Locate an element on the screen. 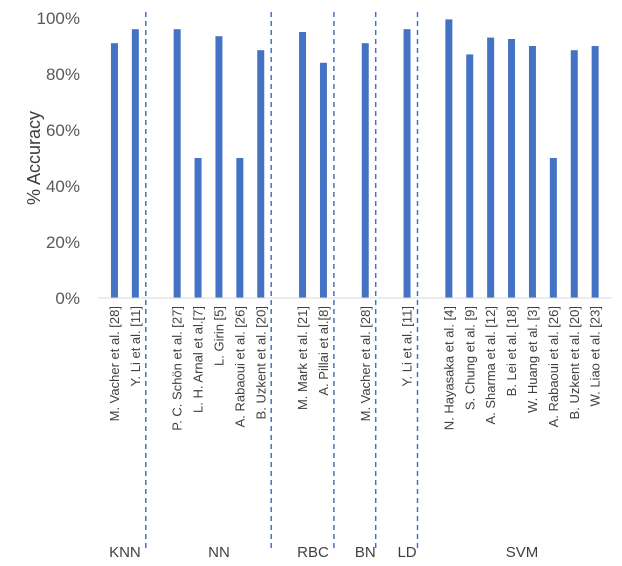 Image resolution: width=622 pixels, height=566 pixels. group-labels: KNN NN RBC BN LD SVM is located at coordinates (323, 552).